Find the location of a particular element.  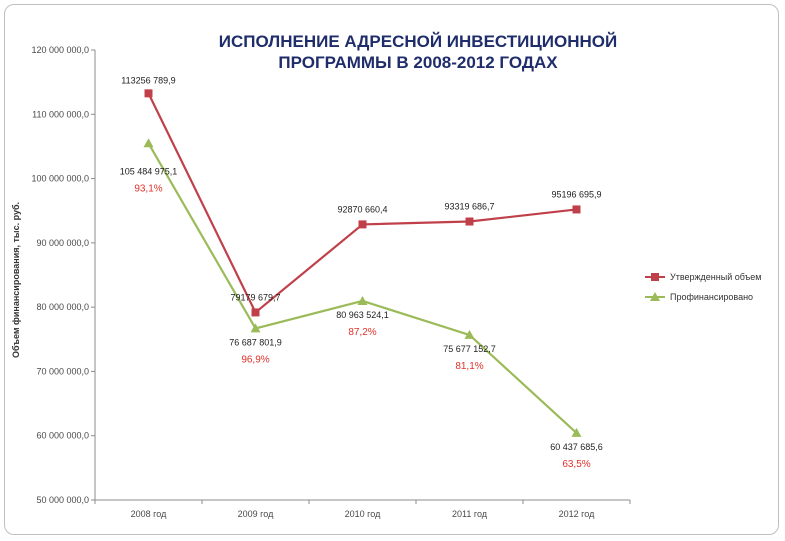

financed-value-label: 60 437 685,6 is located at coordinates (576, 447).